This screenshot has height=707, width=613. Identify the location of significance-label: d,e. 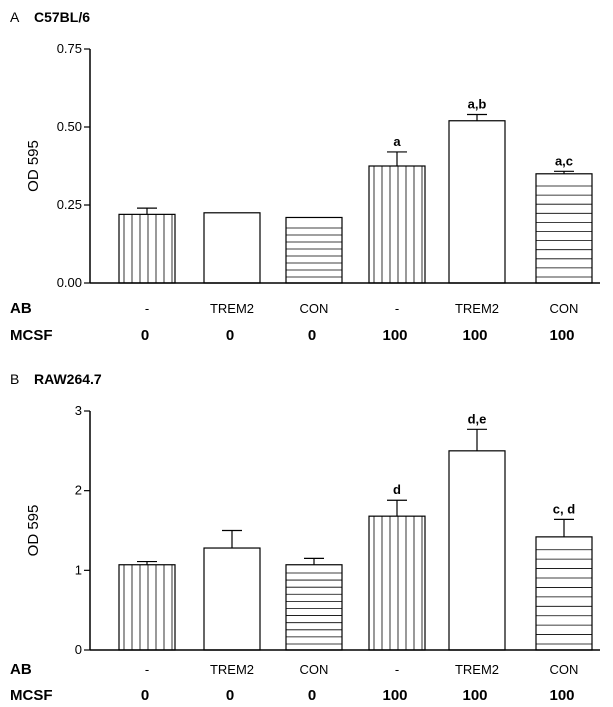
(477, 418).